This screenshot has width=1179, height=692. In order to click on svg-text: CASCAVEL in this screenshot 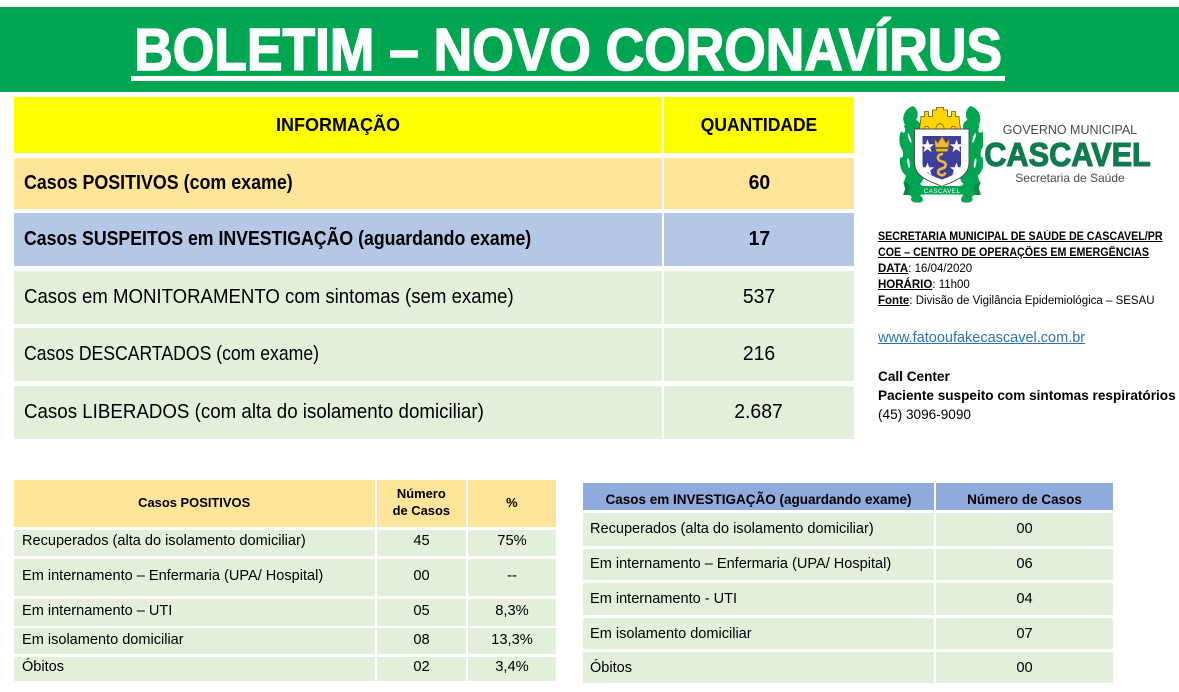, I will do `click(942, 191)`.